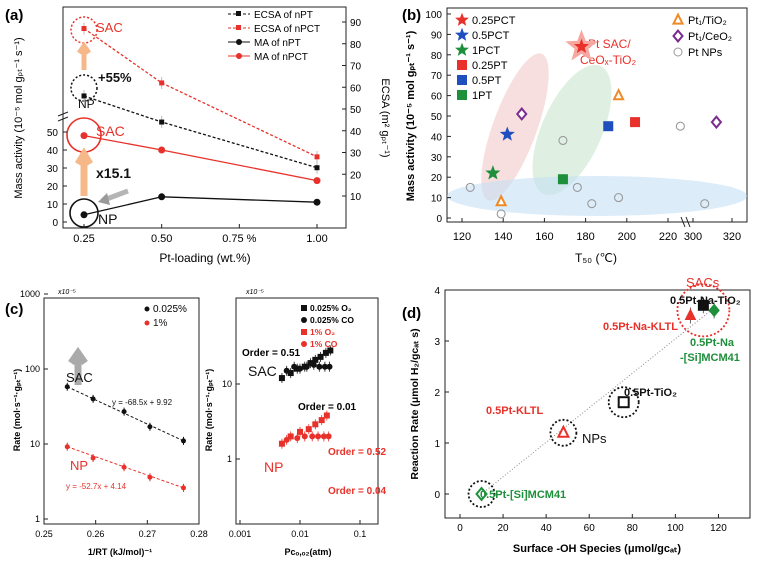  What do you see at coordinates (66, 292) in the screenshot?
I see `panel-c-left-yscale: x10⁻⁵` at bounding box center [66, 292].